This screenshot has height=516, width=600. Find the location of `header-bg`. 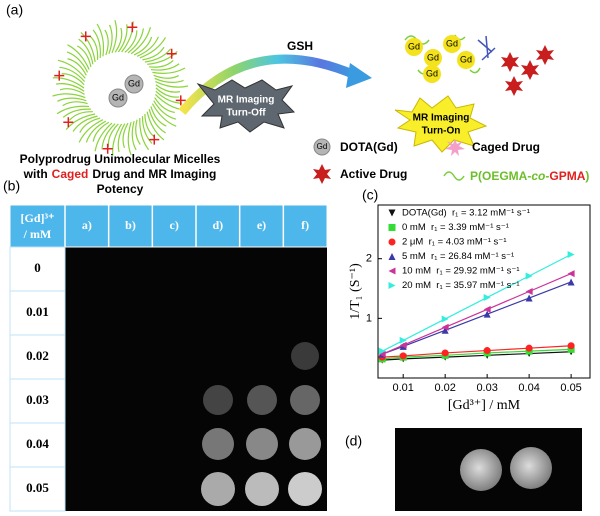

header-bg is located at coordinates (168, 226).